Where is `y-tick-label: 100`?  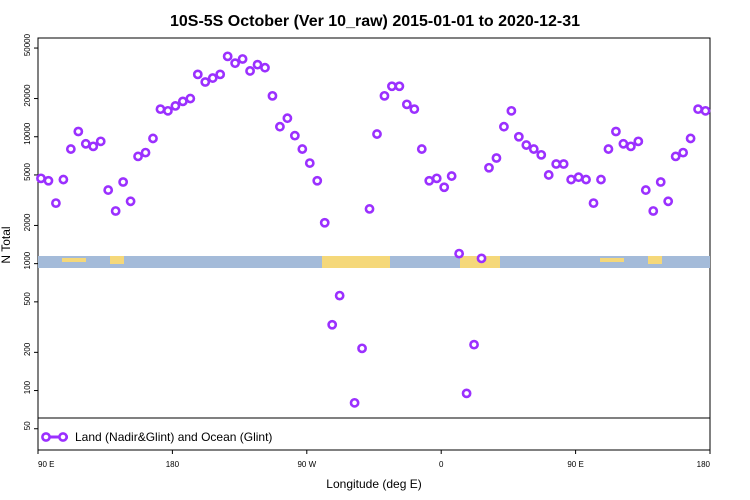 y-tick-label: 100 is located at coordinates (27, 387).